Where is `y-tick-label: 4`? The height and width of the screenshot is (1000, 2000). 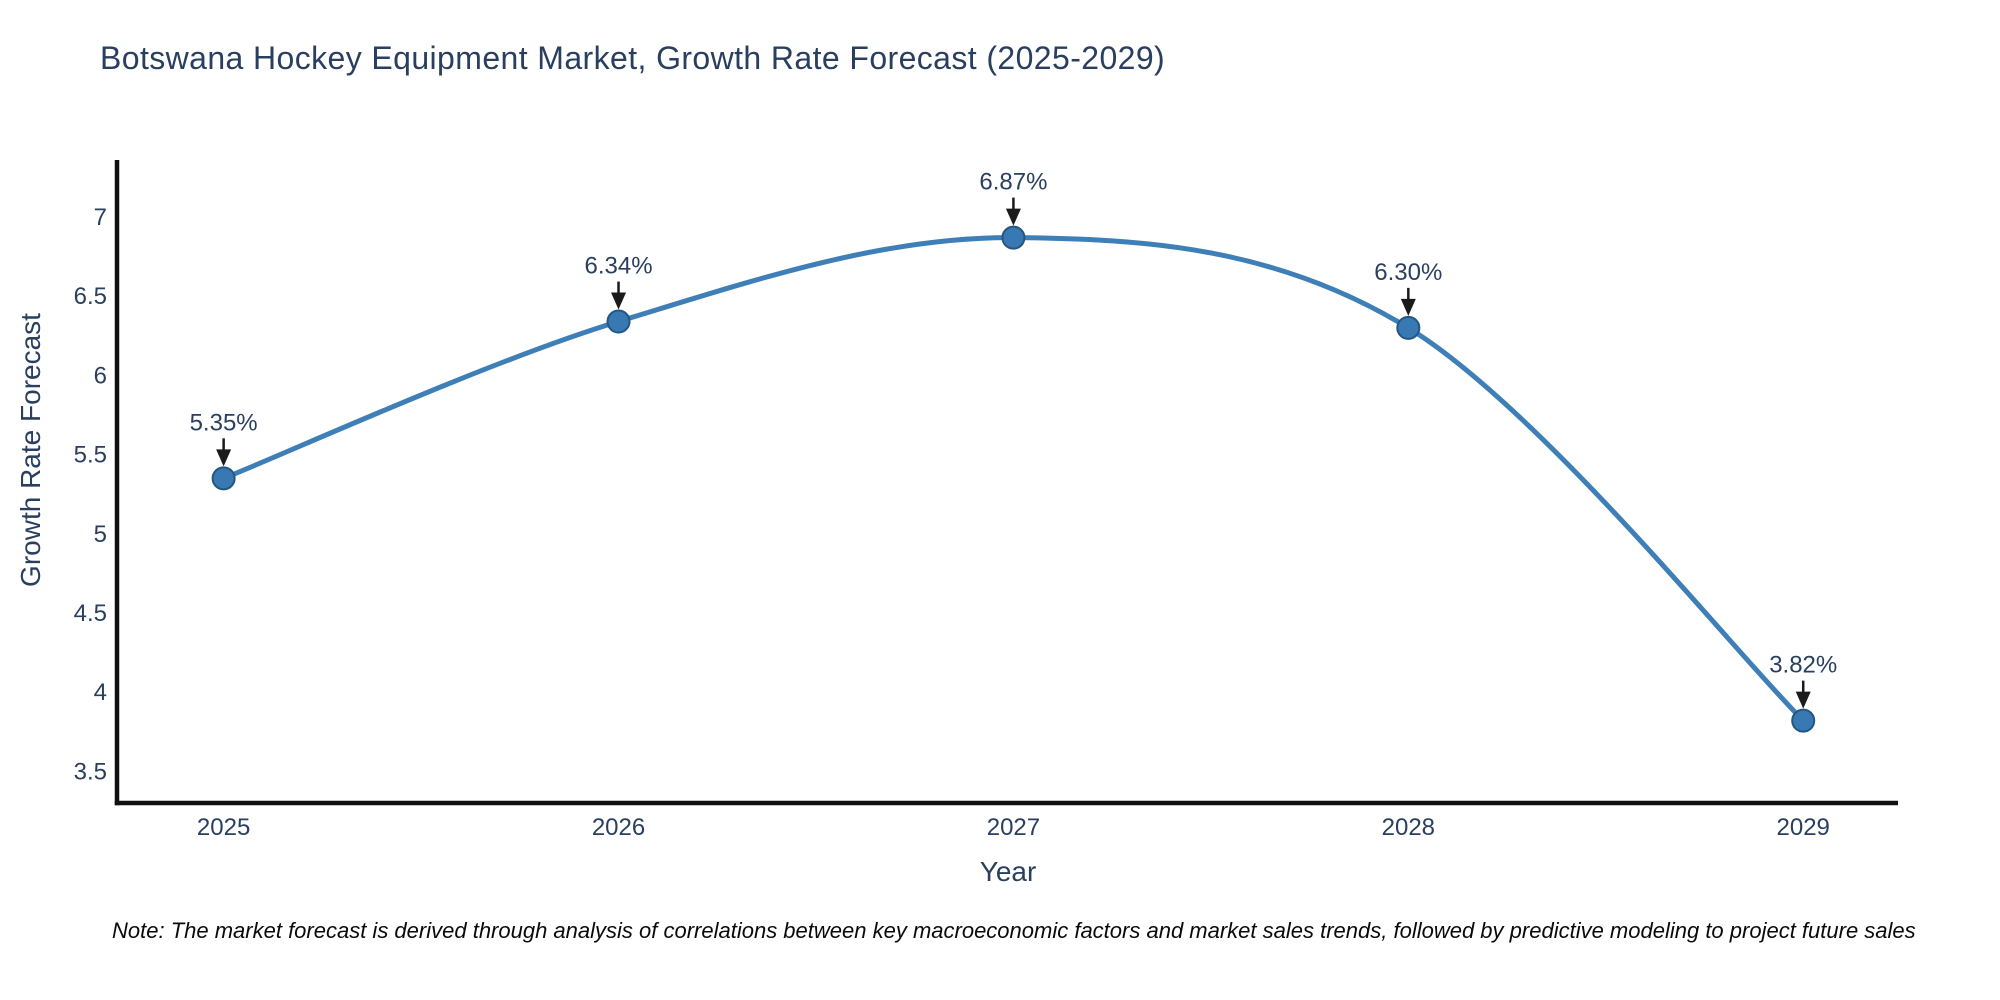 y-tick-label: 4 is located at coordinates (100, 692).